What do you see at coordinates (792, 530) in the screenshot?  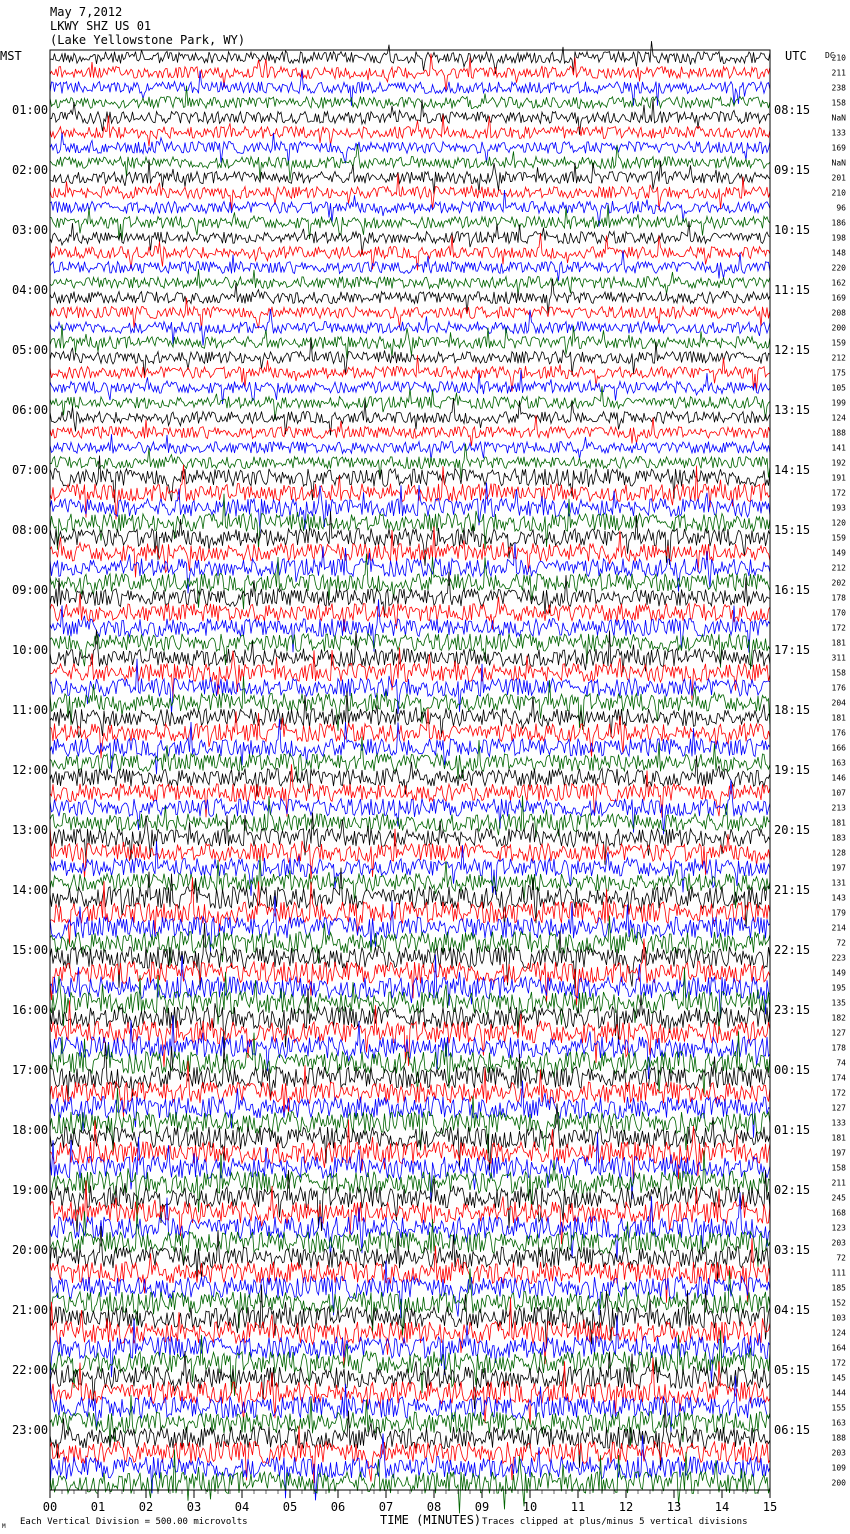 I see `utc-hour-label: 15:15` at bounding box center [792, 530].